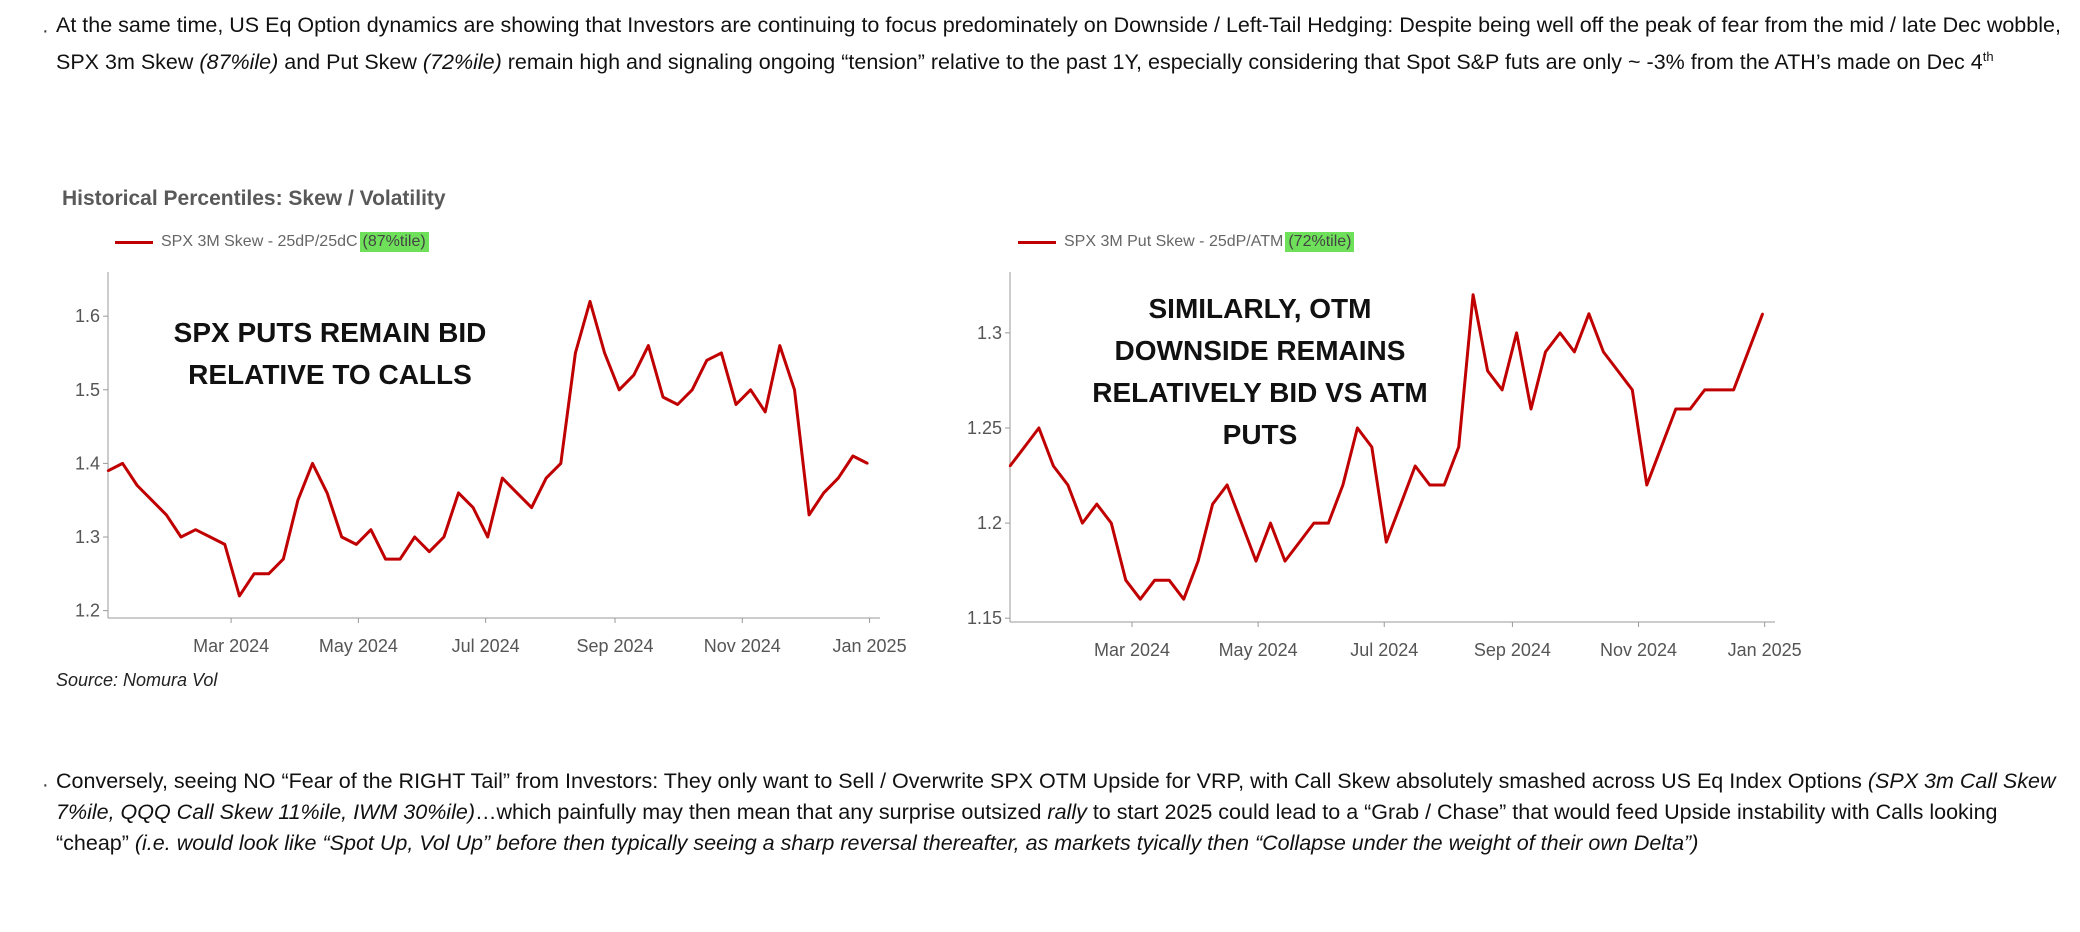 This screenshot has width=2080, height=932. I want to click on legend-chart-1: SPX 3M Skew - 25dP/25dC (87%tile), so click(272, 242).